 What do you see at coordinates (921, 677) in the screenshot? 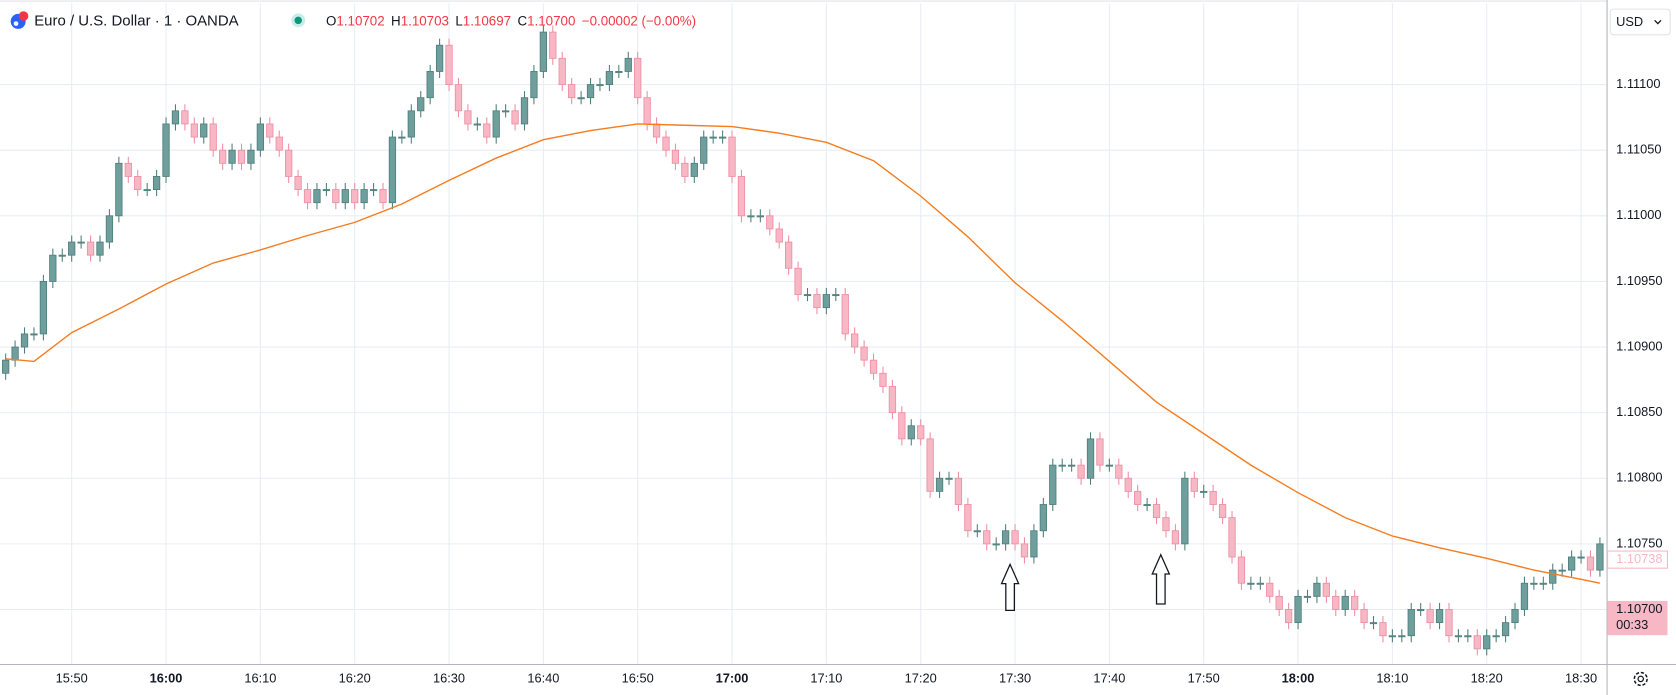
I see `x-tick-label: 17:20` at bounding box center [921, 677].